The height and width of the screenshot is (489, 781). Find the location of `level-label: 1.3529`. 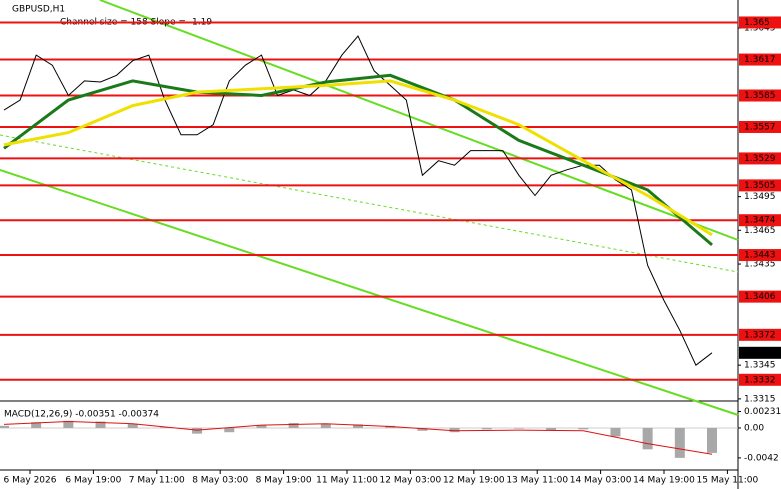

level-label: 1.3529 is located at coordinates (760, 159).